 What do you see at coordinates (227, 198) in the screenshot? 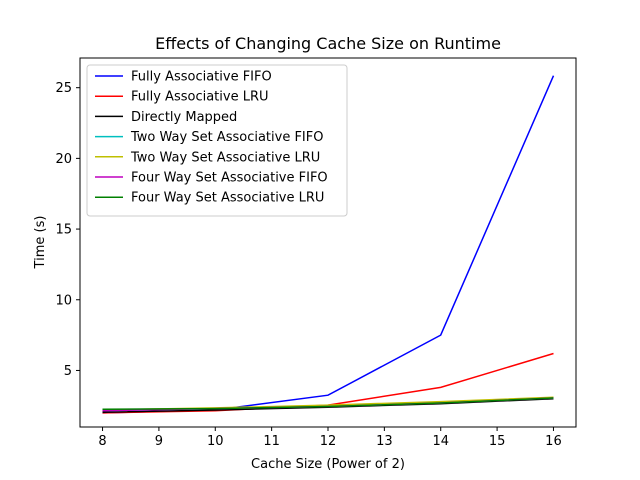
I see `legend-label-7: Four Way Set Associative LRU` at bounding box center [227, 198].